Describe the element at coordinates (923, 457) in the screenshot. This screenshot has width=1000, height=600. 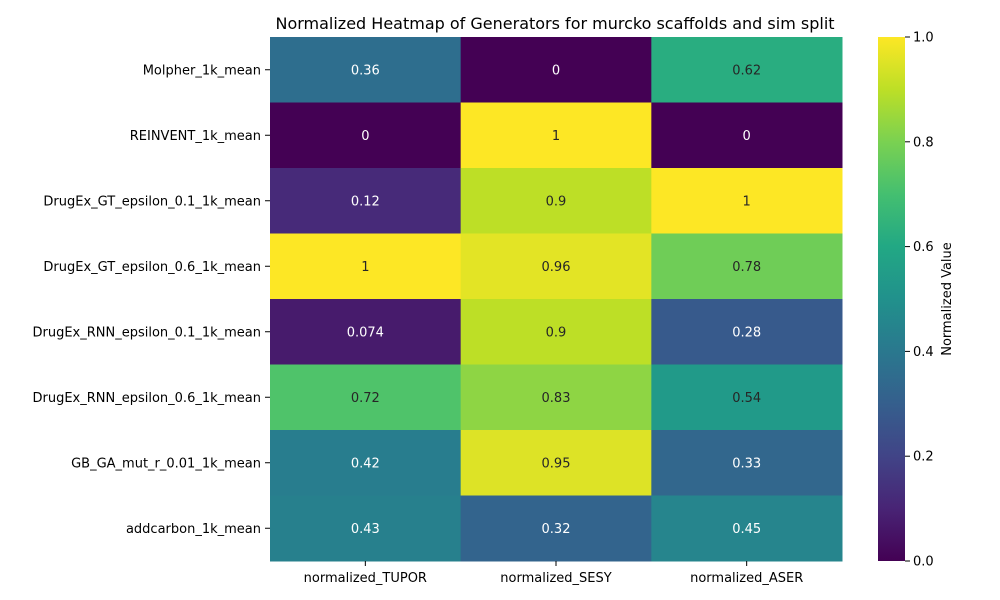
I see `colorbar-tick-label: 0.2` at that location.